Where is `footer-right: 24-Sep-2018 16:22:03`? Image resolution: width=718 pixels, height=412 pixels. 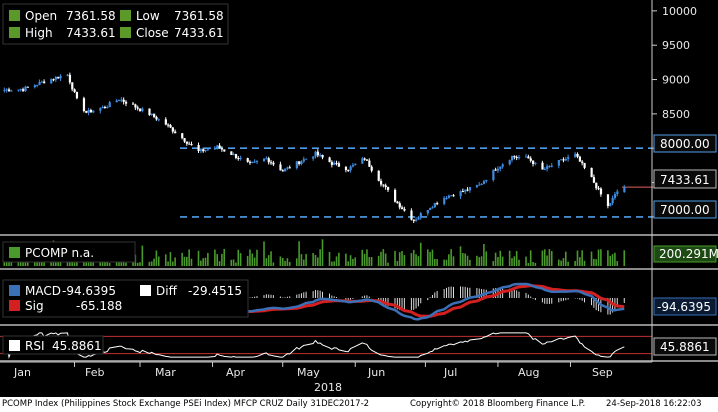 footer-right: 24-Sep-2018 16:22:03 is located at coordinates (654, 404).